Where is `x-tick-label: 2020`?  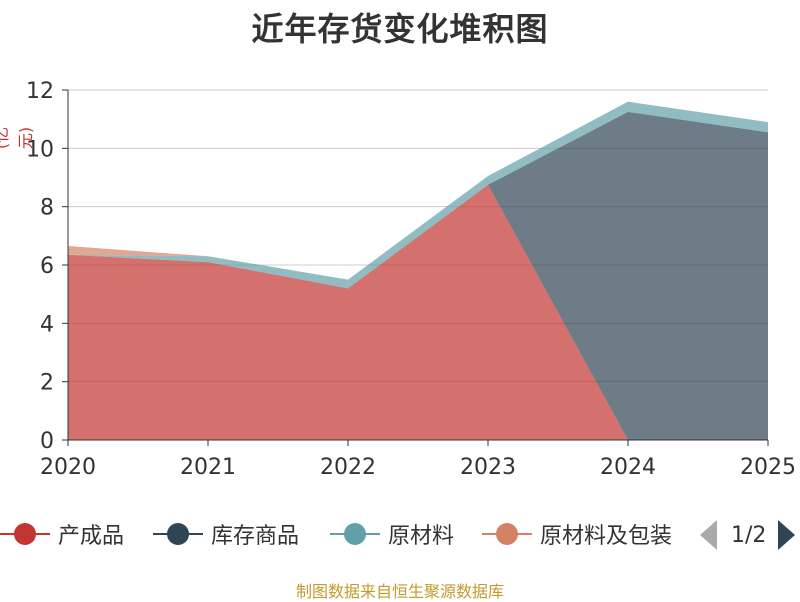 x-tick-label: 2020 is located at coordinates (68, 467).